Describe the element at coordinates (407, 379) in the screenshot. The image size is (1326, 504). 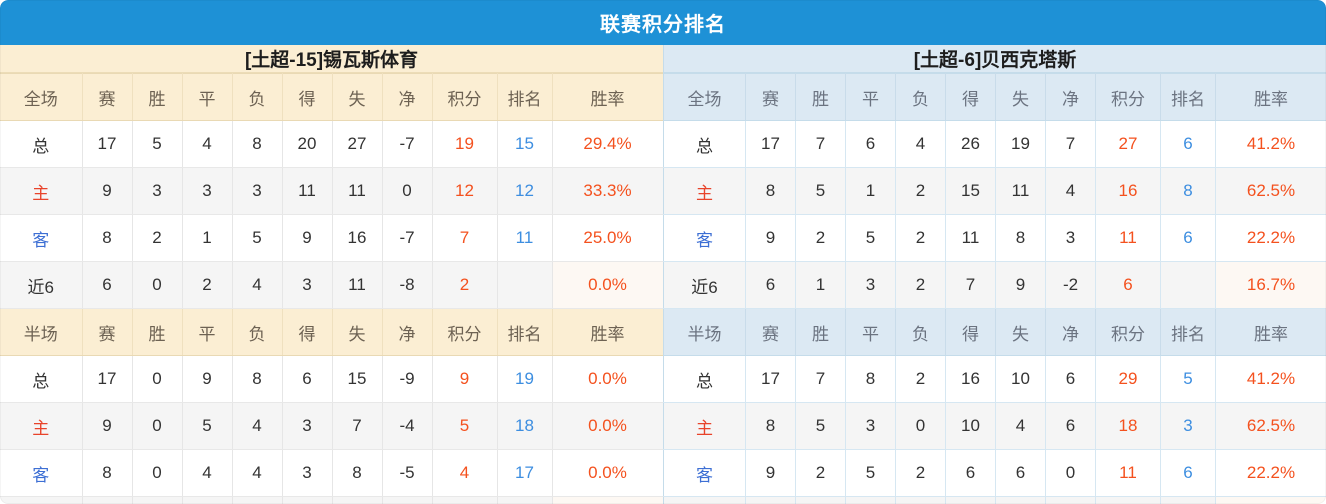
I see `cell-goal-diff: -9` at that location.